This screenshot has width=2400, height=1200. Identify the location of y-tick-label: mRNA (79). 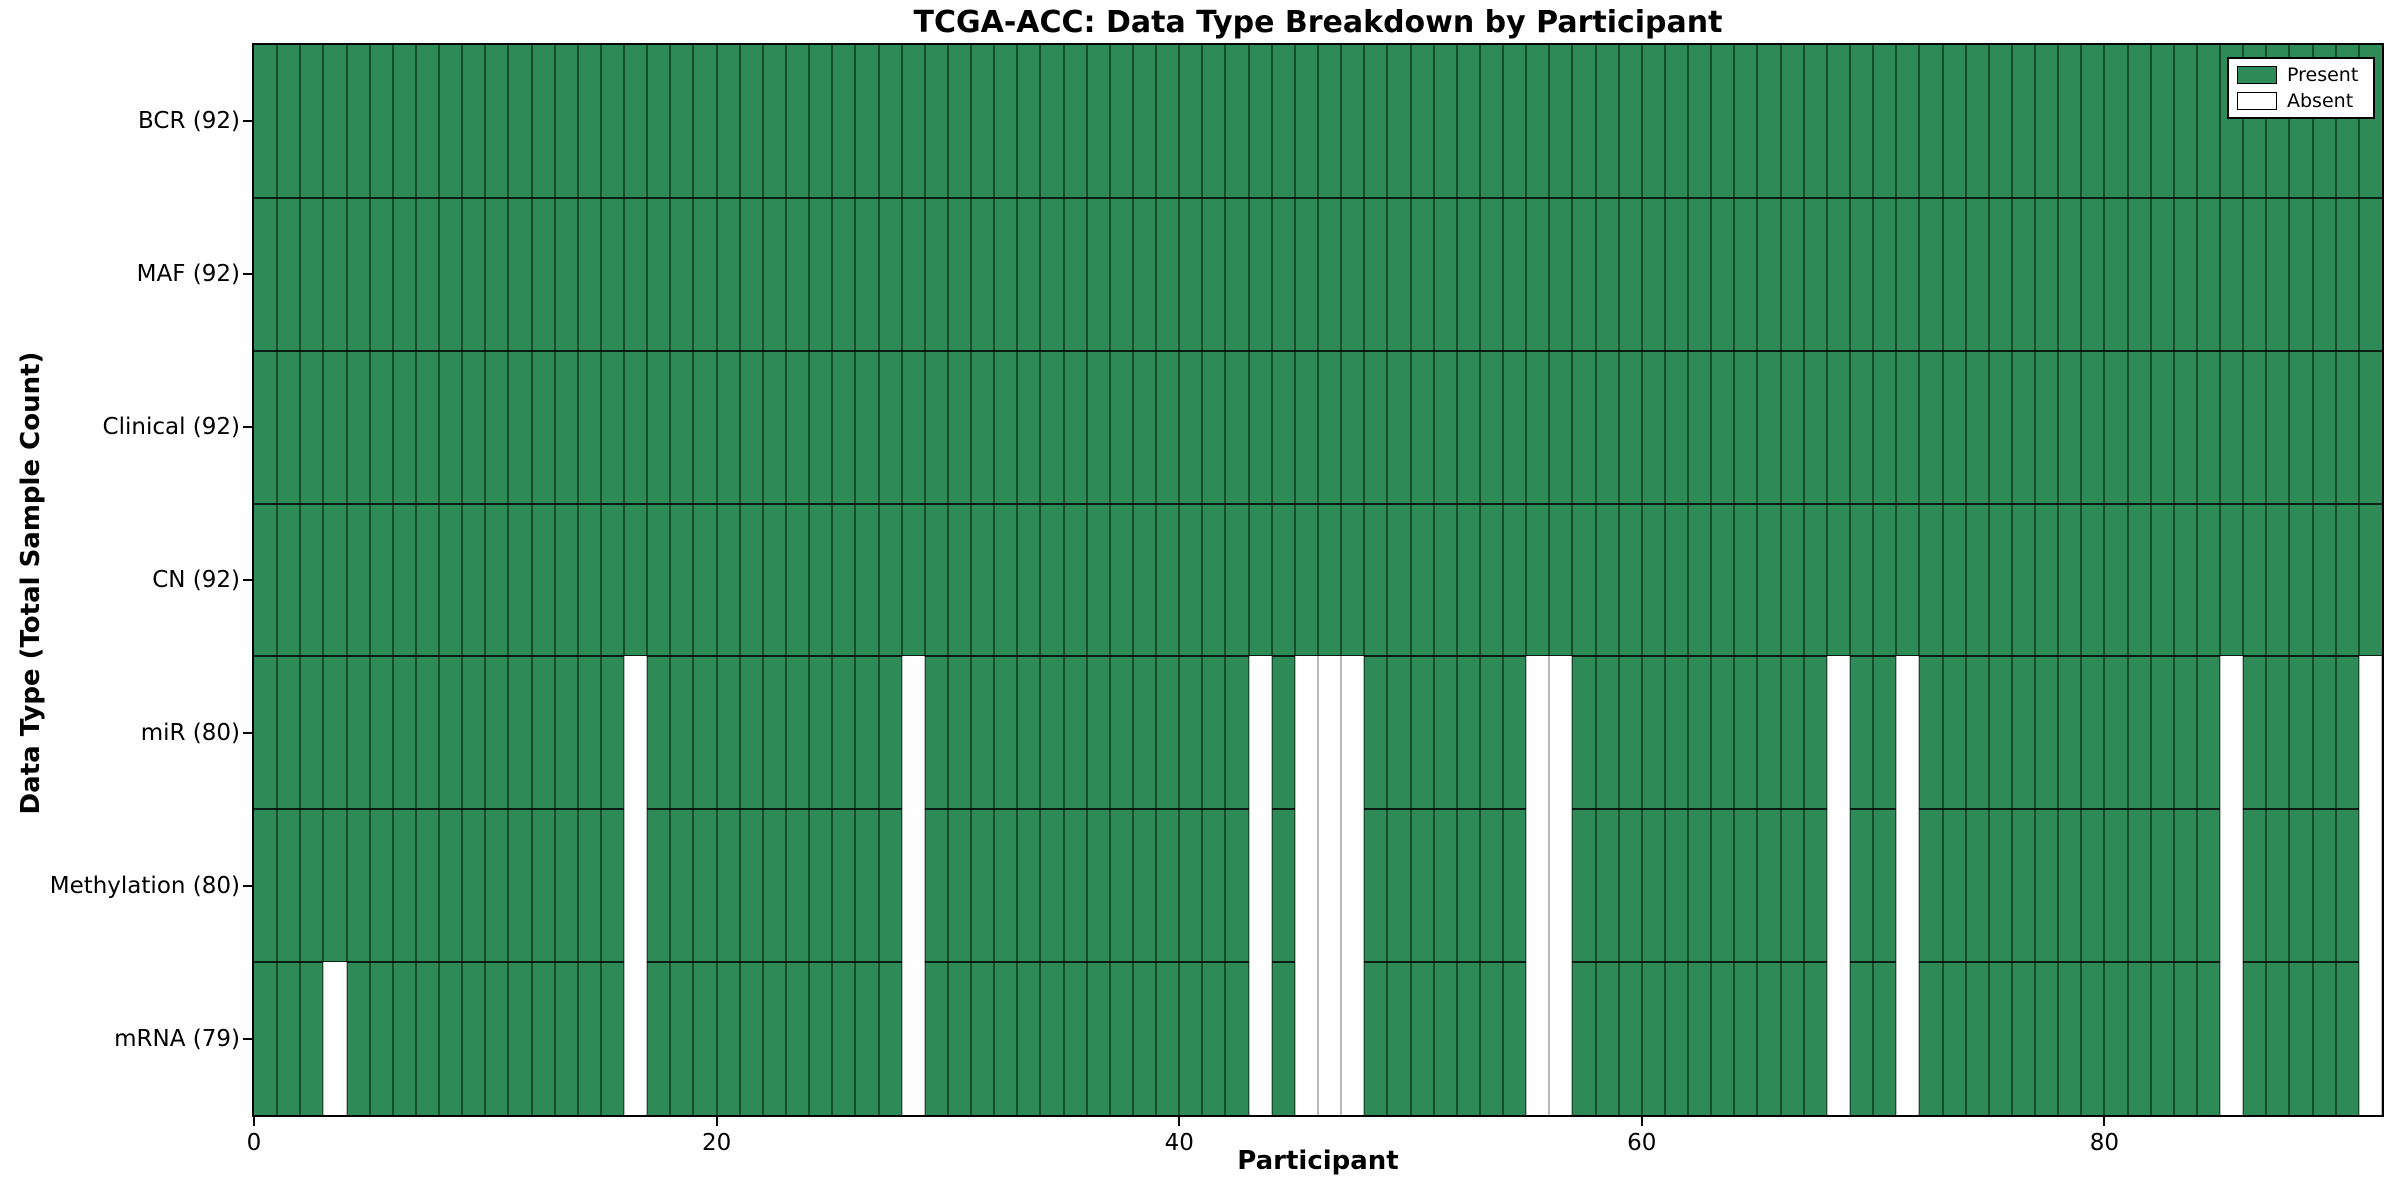
(177, 1038).